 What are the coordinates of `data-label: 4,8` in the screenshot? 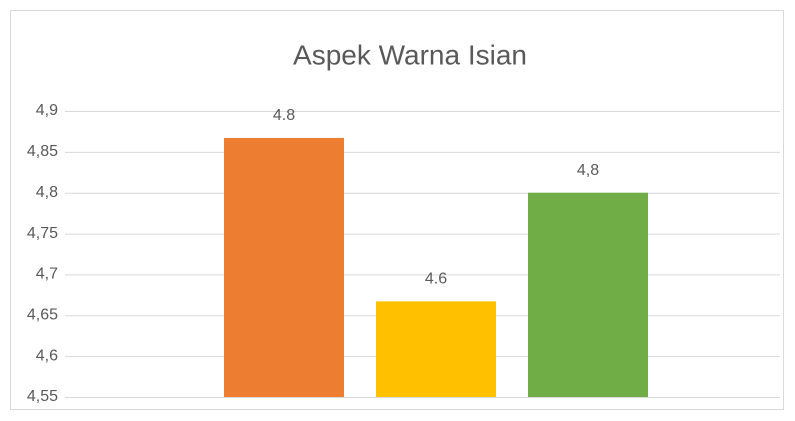 It's located at (588, 170).